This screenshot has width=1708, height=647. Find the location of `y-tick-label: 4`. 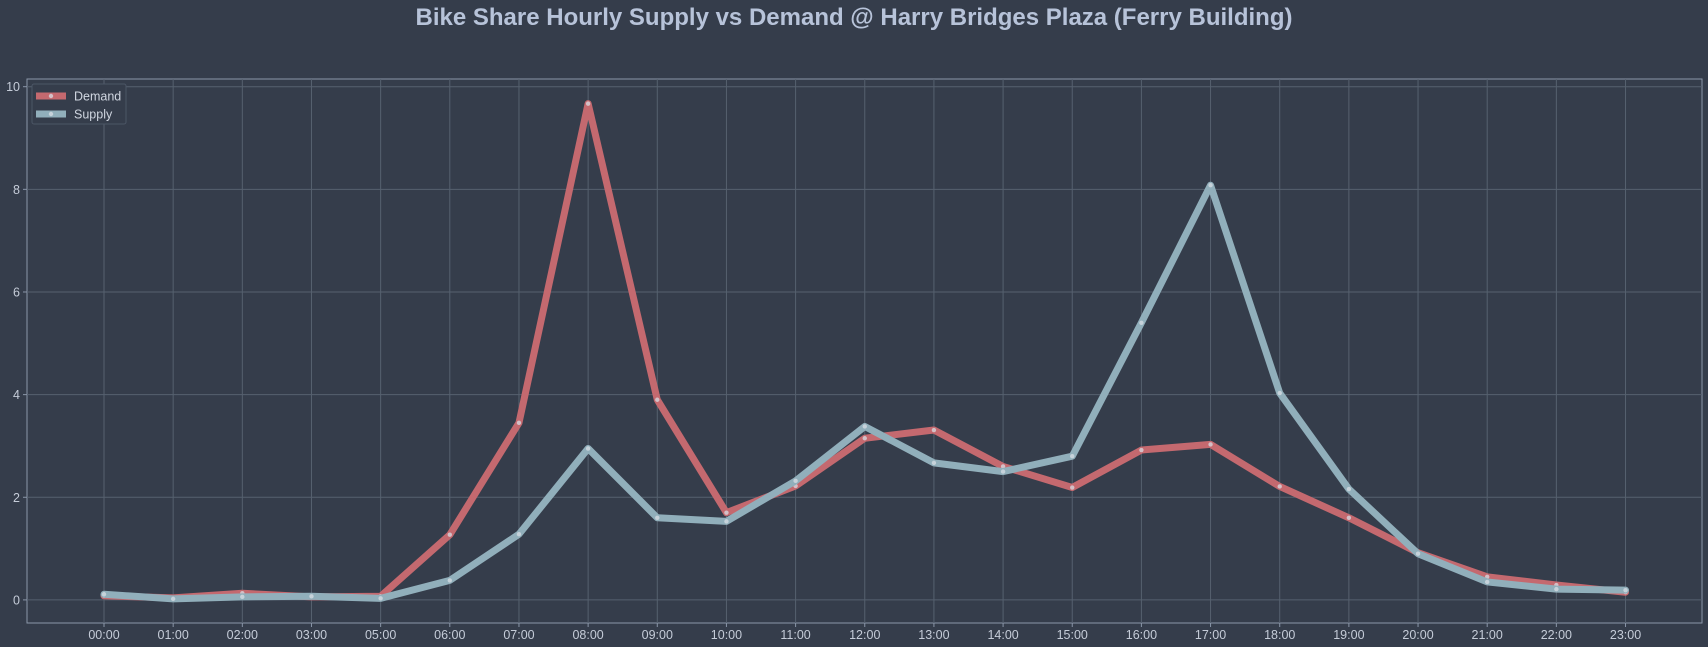

y-tick-label: 4 is located at coordinates (16, 395).